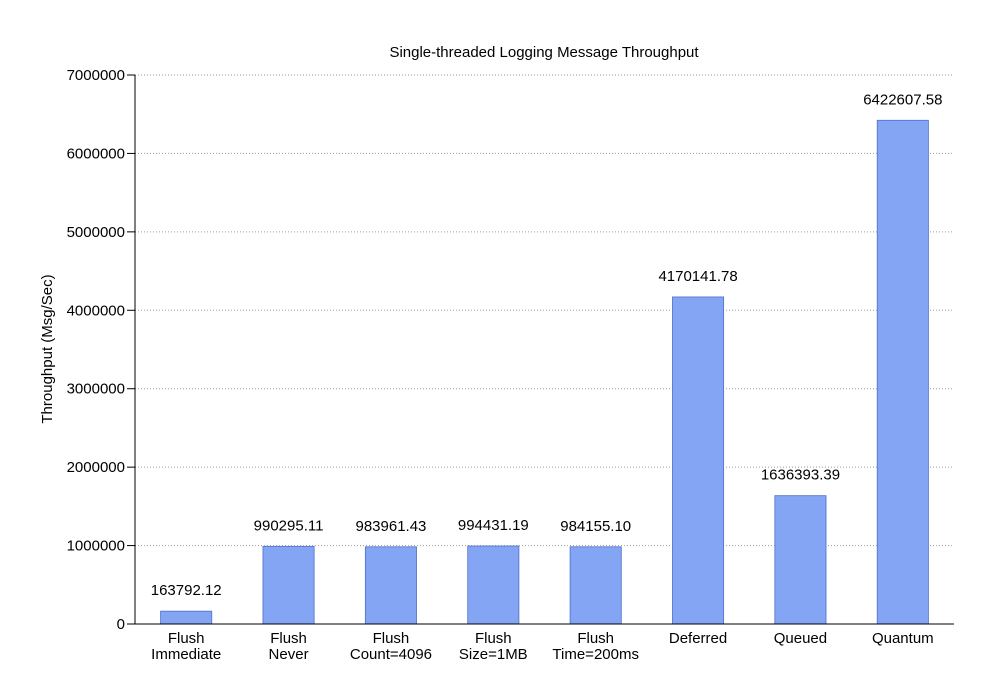 The width and height of the screenshot is (1000, 700). I want to click on bar-value-label: 983961.43, so click(390, 526).